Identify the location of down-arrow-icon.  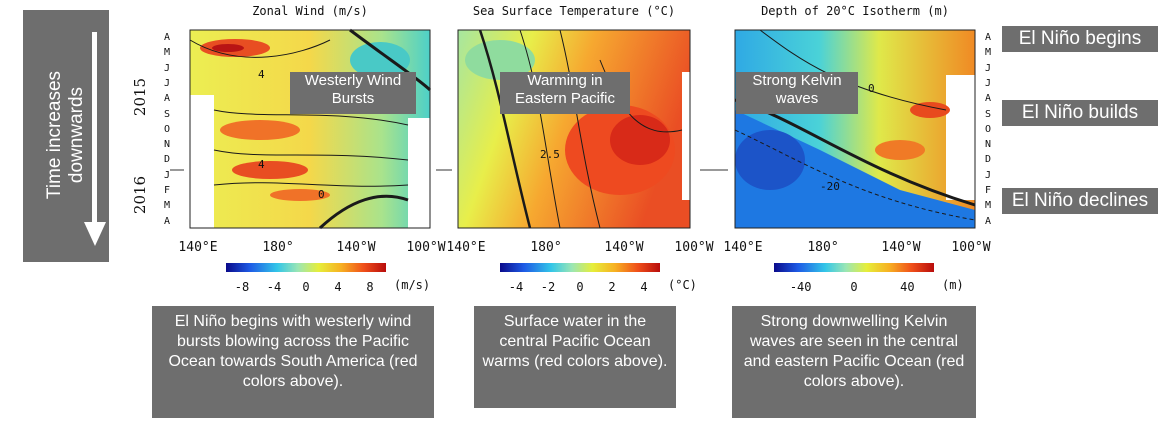
(94, 128).